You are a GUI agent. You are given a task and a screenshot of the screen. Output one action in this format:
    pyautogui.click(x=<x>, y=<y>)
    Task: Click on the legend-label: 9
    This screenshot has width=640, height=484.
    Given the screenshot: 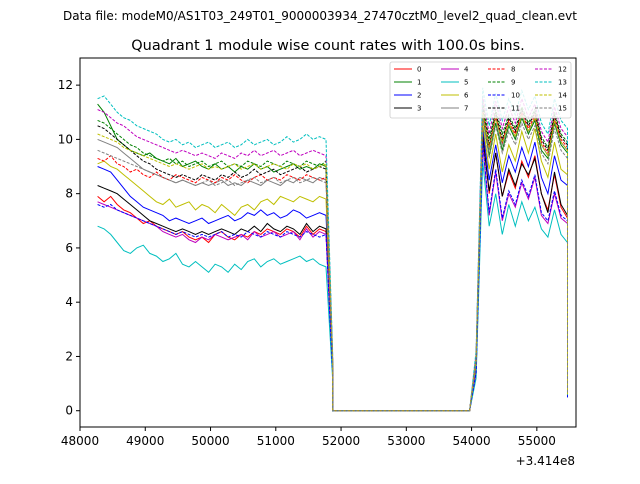 What is the action you would take?
    pyautogui.click(x=513, y=83)
    